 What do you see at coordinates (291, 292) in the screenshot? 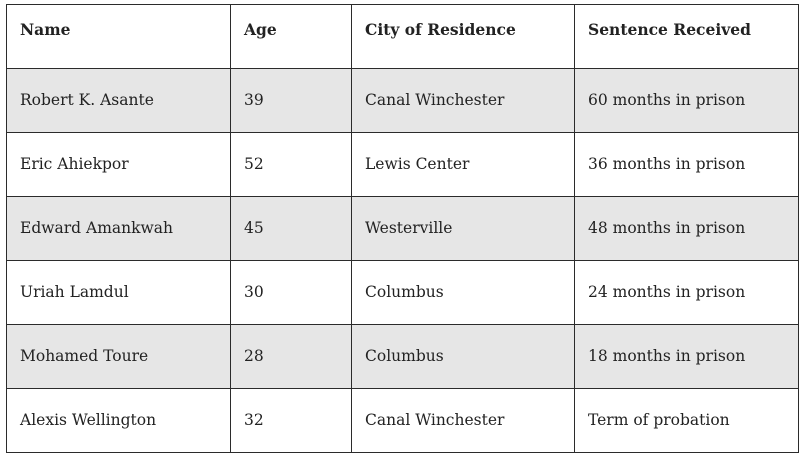
I see `cell-age: 30` at bounding box center [291, 292].